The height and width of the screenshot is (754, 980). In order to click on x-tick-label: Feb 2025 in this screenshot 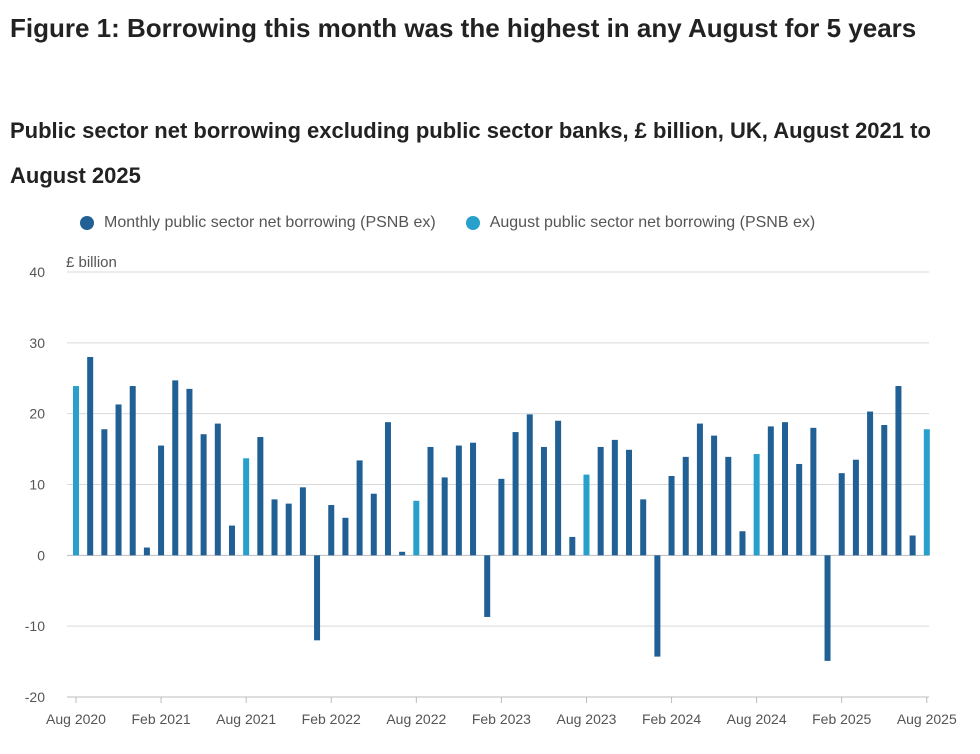, I will do `click(841, 719)`.